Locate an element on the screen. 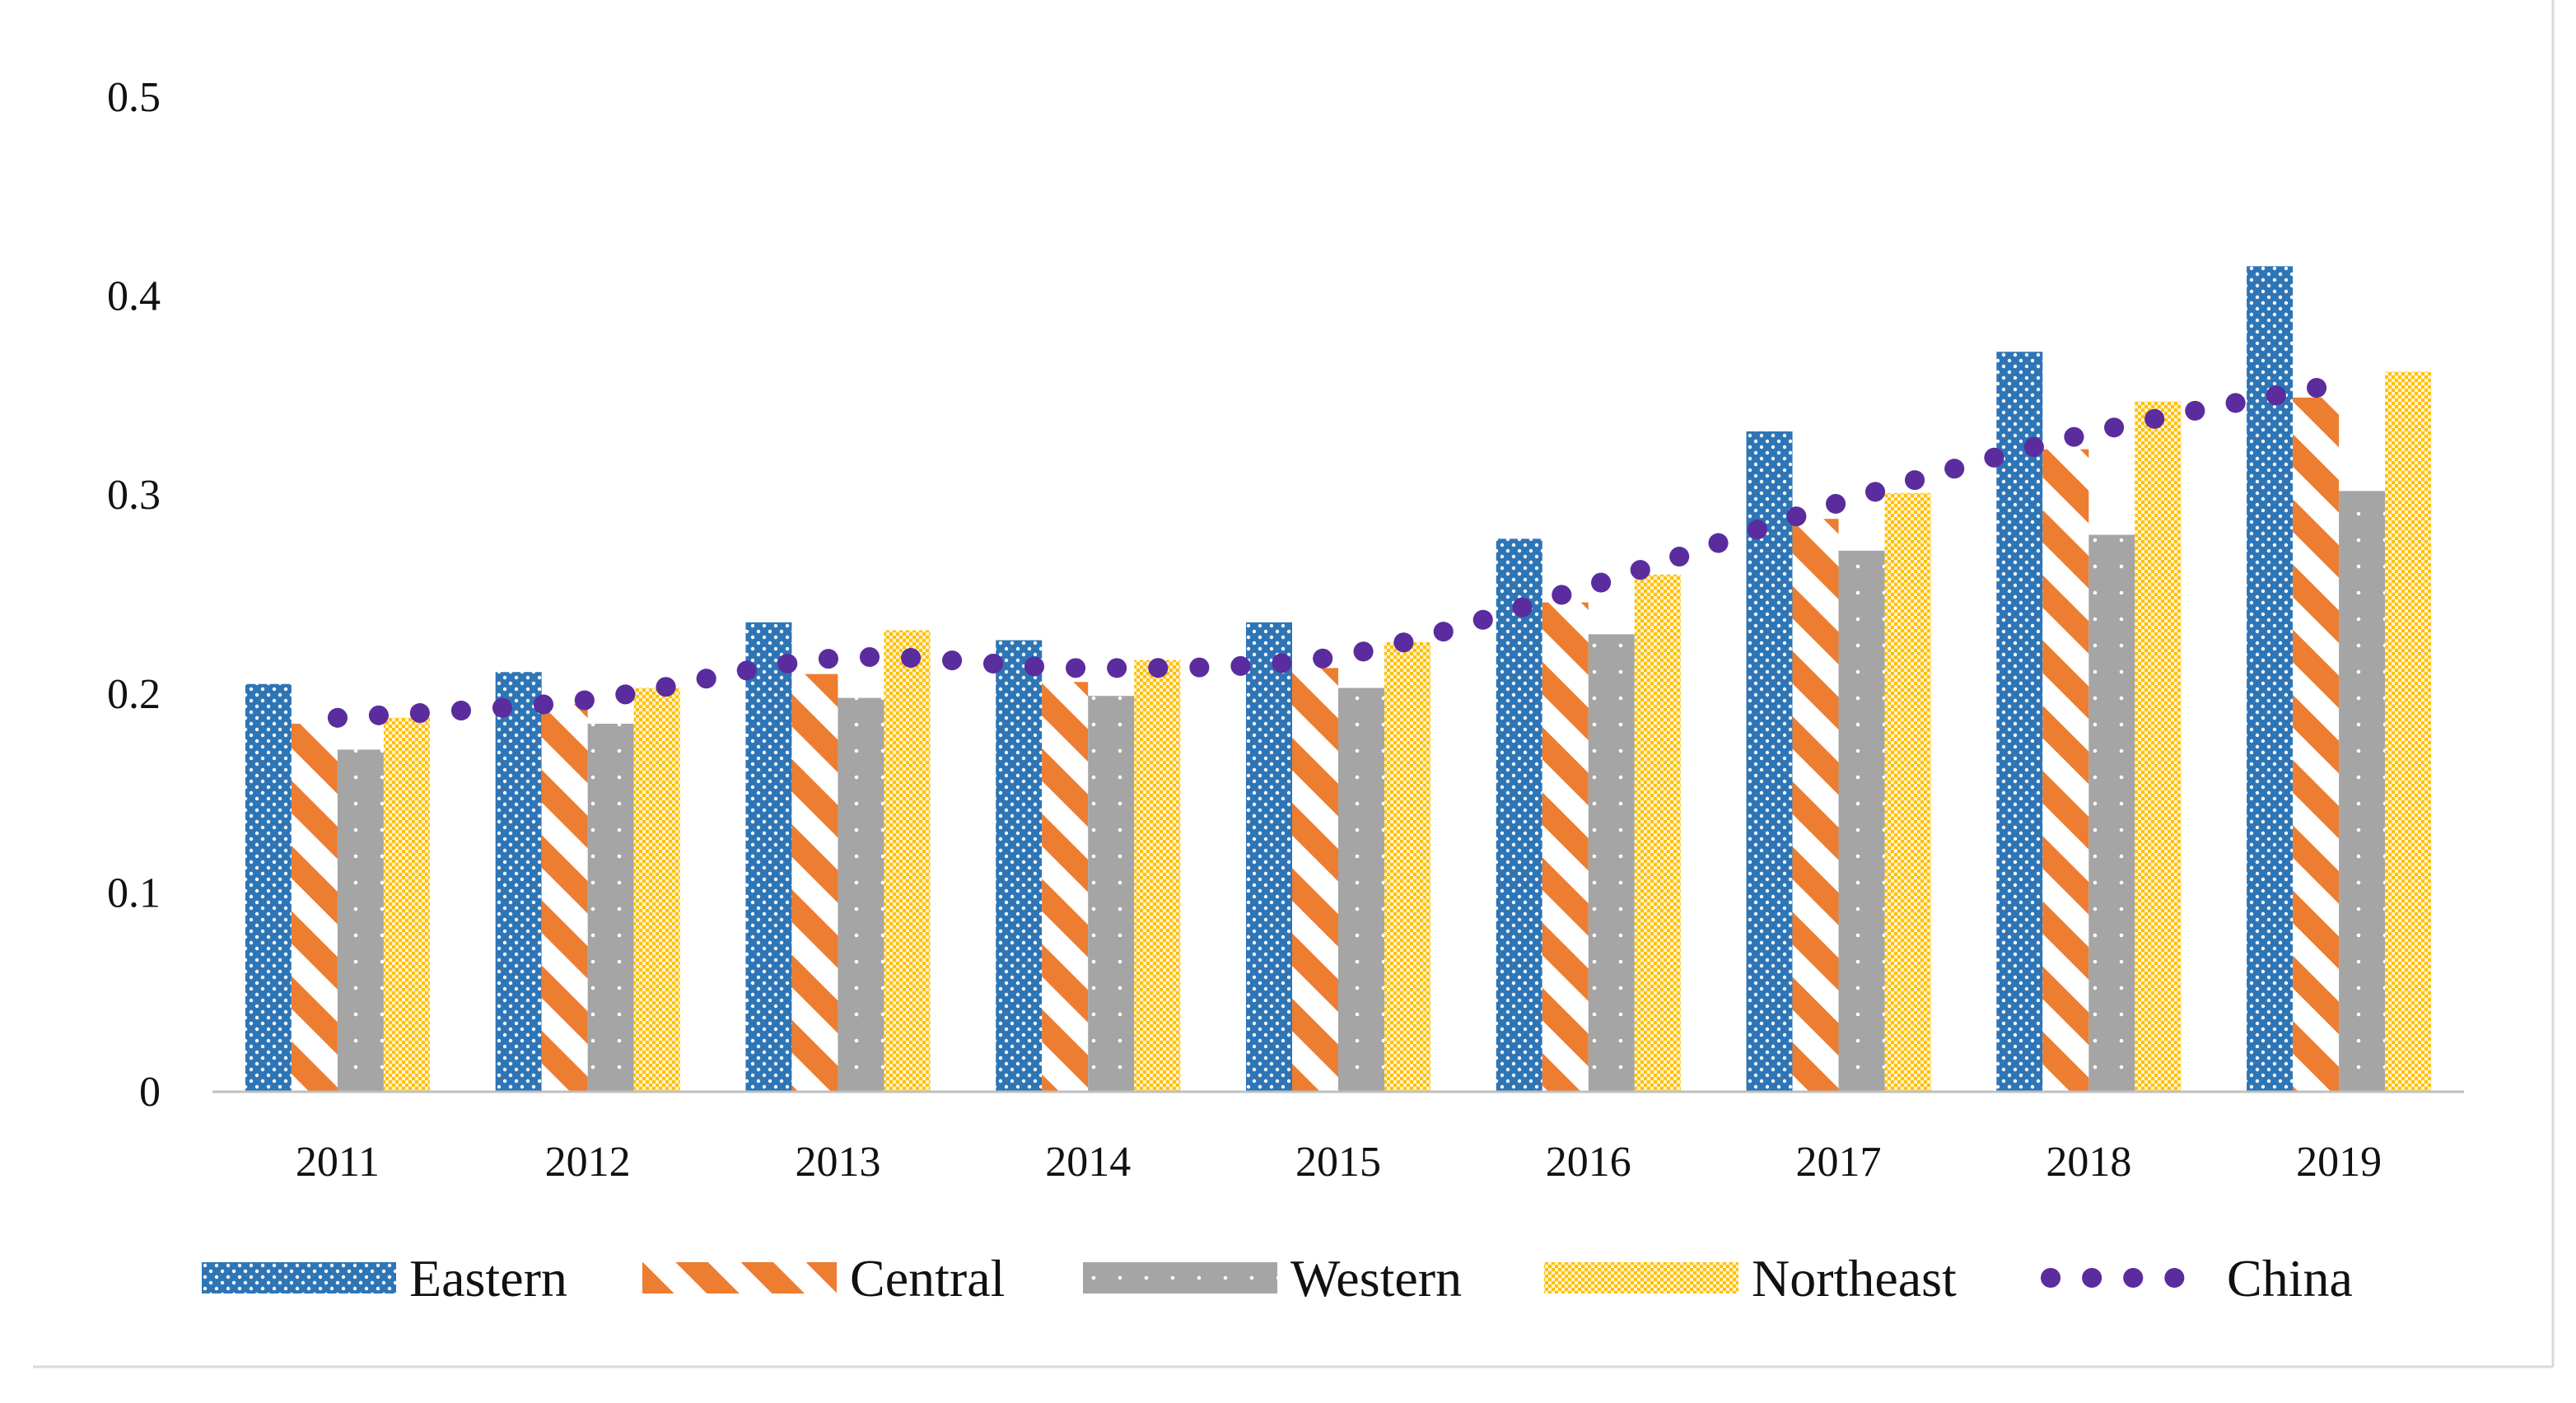 This screenshot has height=1403, width=2576. legend-swatch-northeast is located at coordinates (1641, 1277).